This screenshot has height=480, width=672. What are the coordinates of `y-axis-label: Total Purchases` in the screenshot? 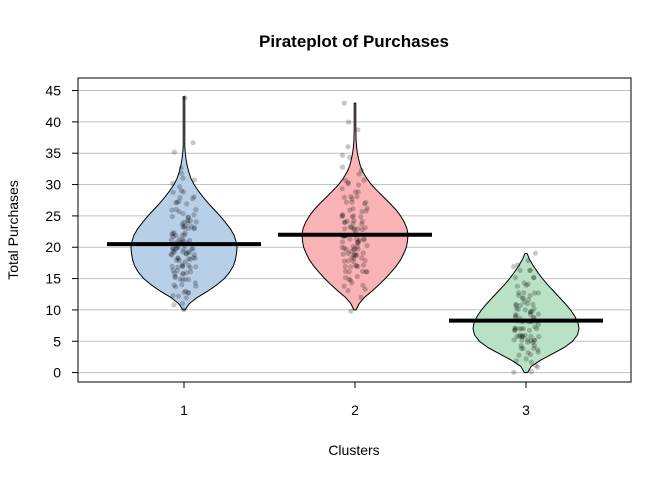 It's located at (13, 230).